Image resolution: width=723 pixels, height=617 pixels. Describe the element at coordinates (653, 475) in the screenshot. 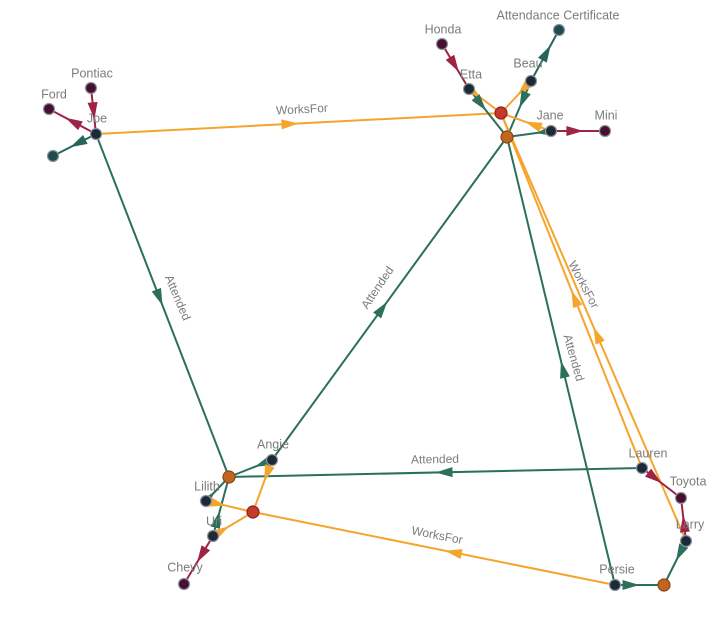

I see `arrowhead-lauren-toyota` at that location.